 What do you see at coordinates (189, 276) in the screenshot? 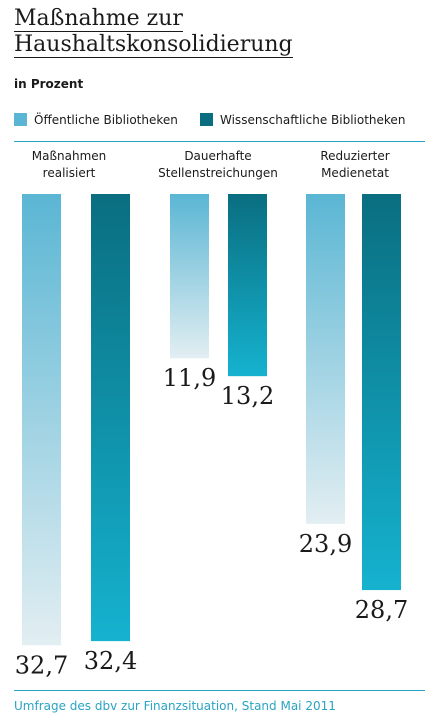
I see `bar-public-staff-cuts` at bounding box center [189, 276].